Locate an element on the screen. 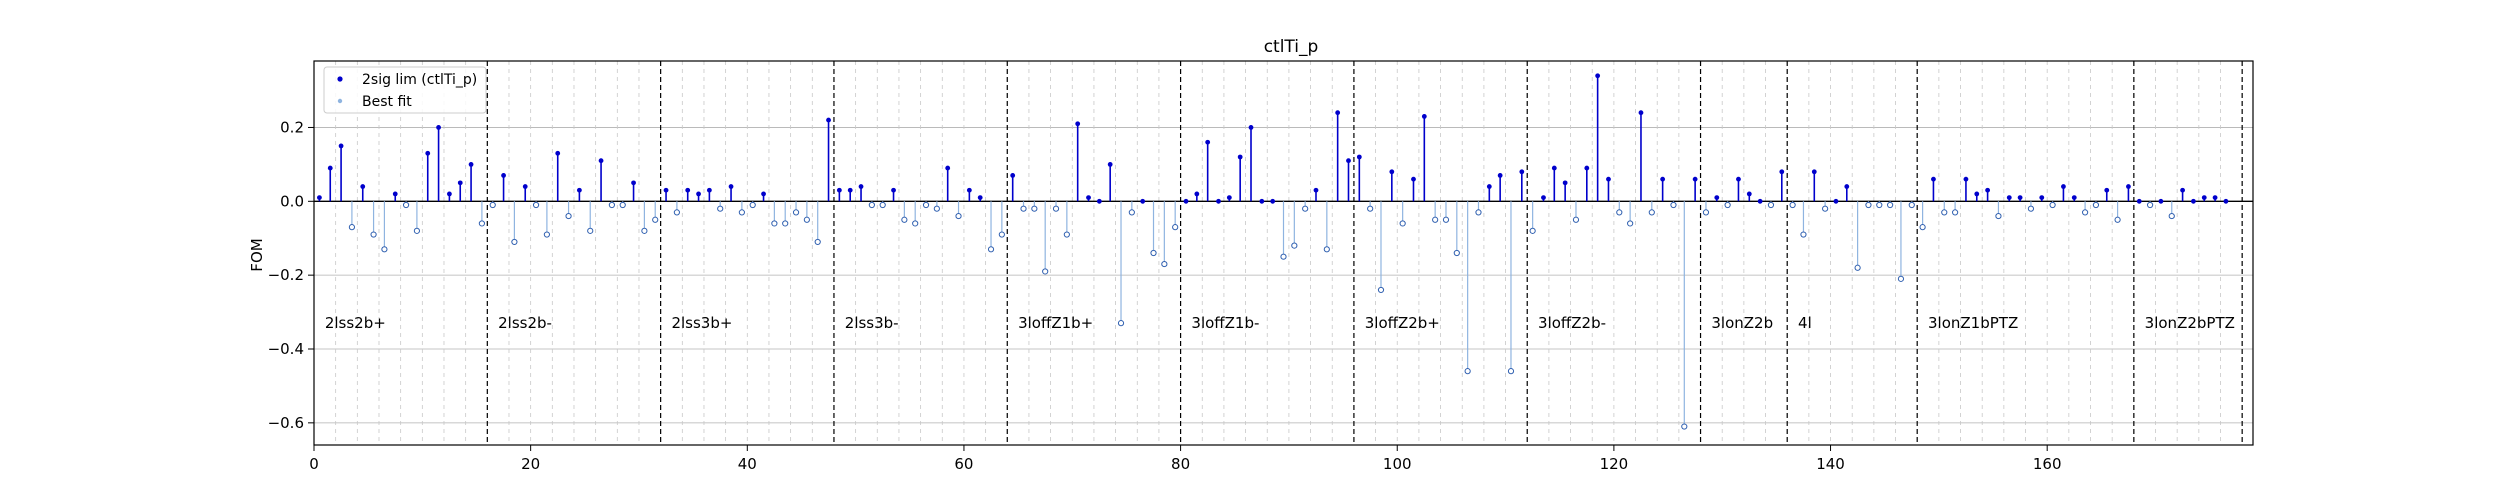 This screenshot has height=500, width=2500. x-tick-label: 80 is located at coordinates (1180, 464).